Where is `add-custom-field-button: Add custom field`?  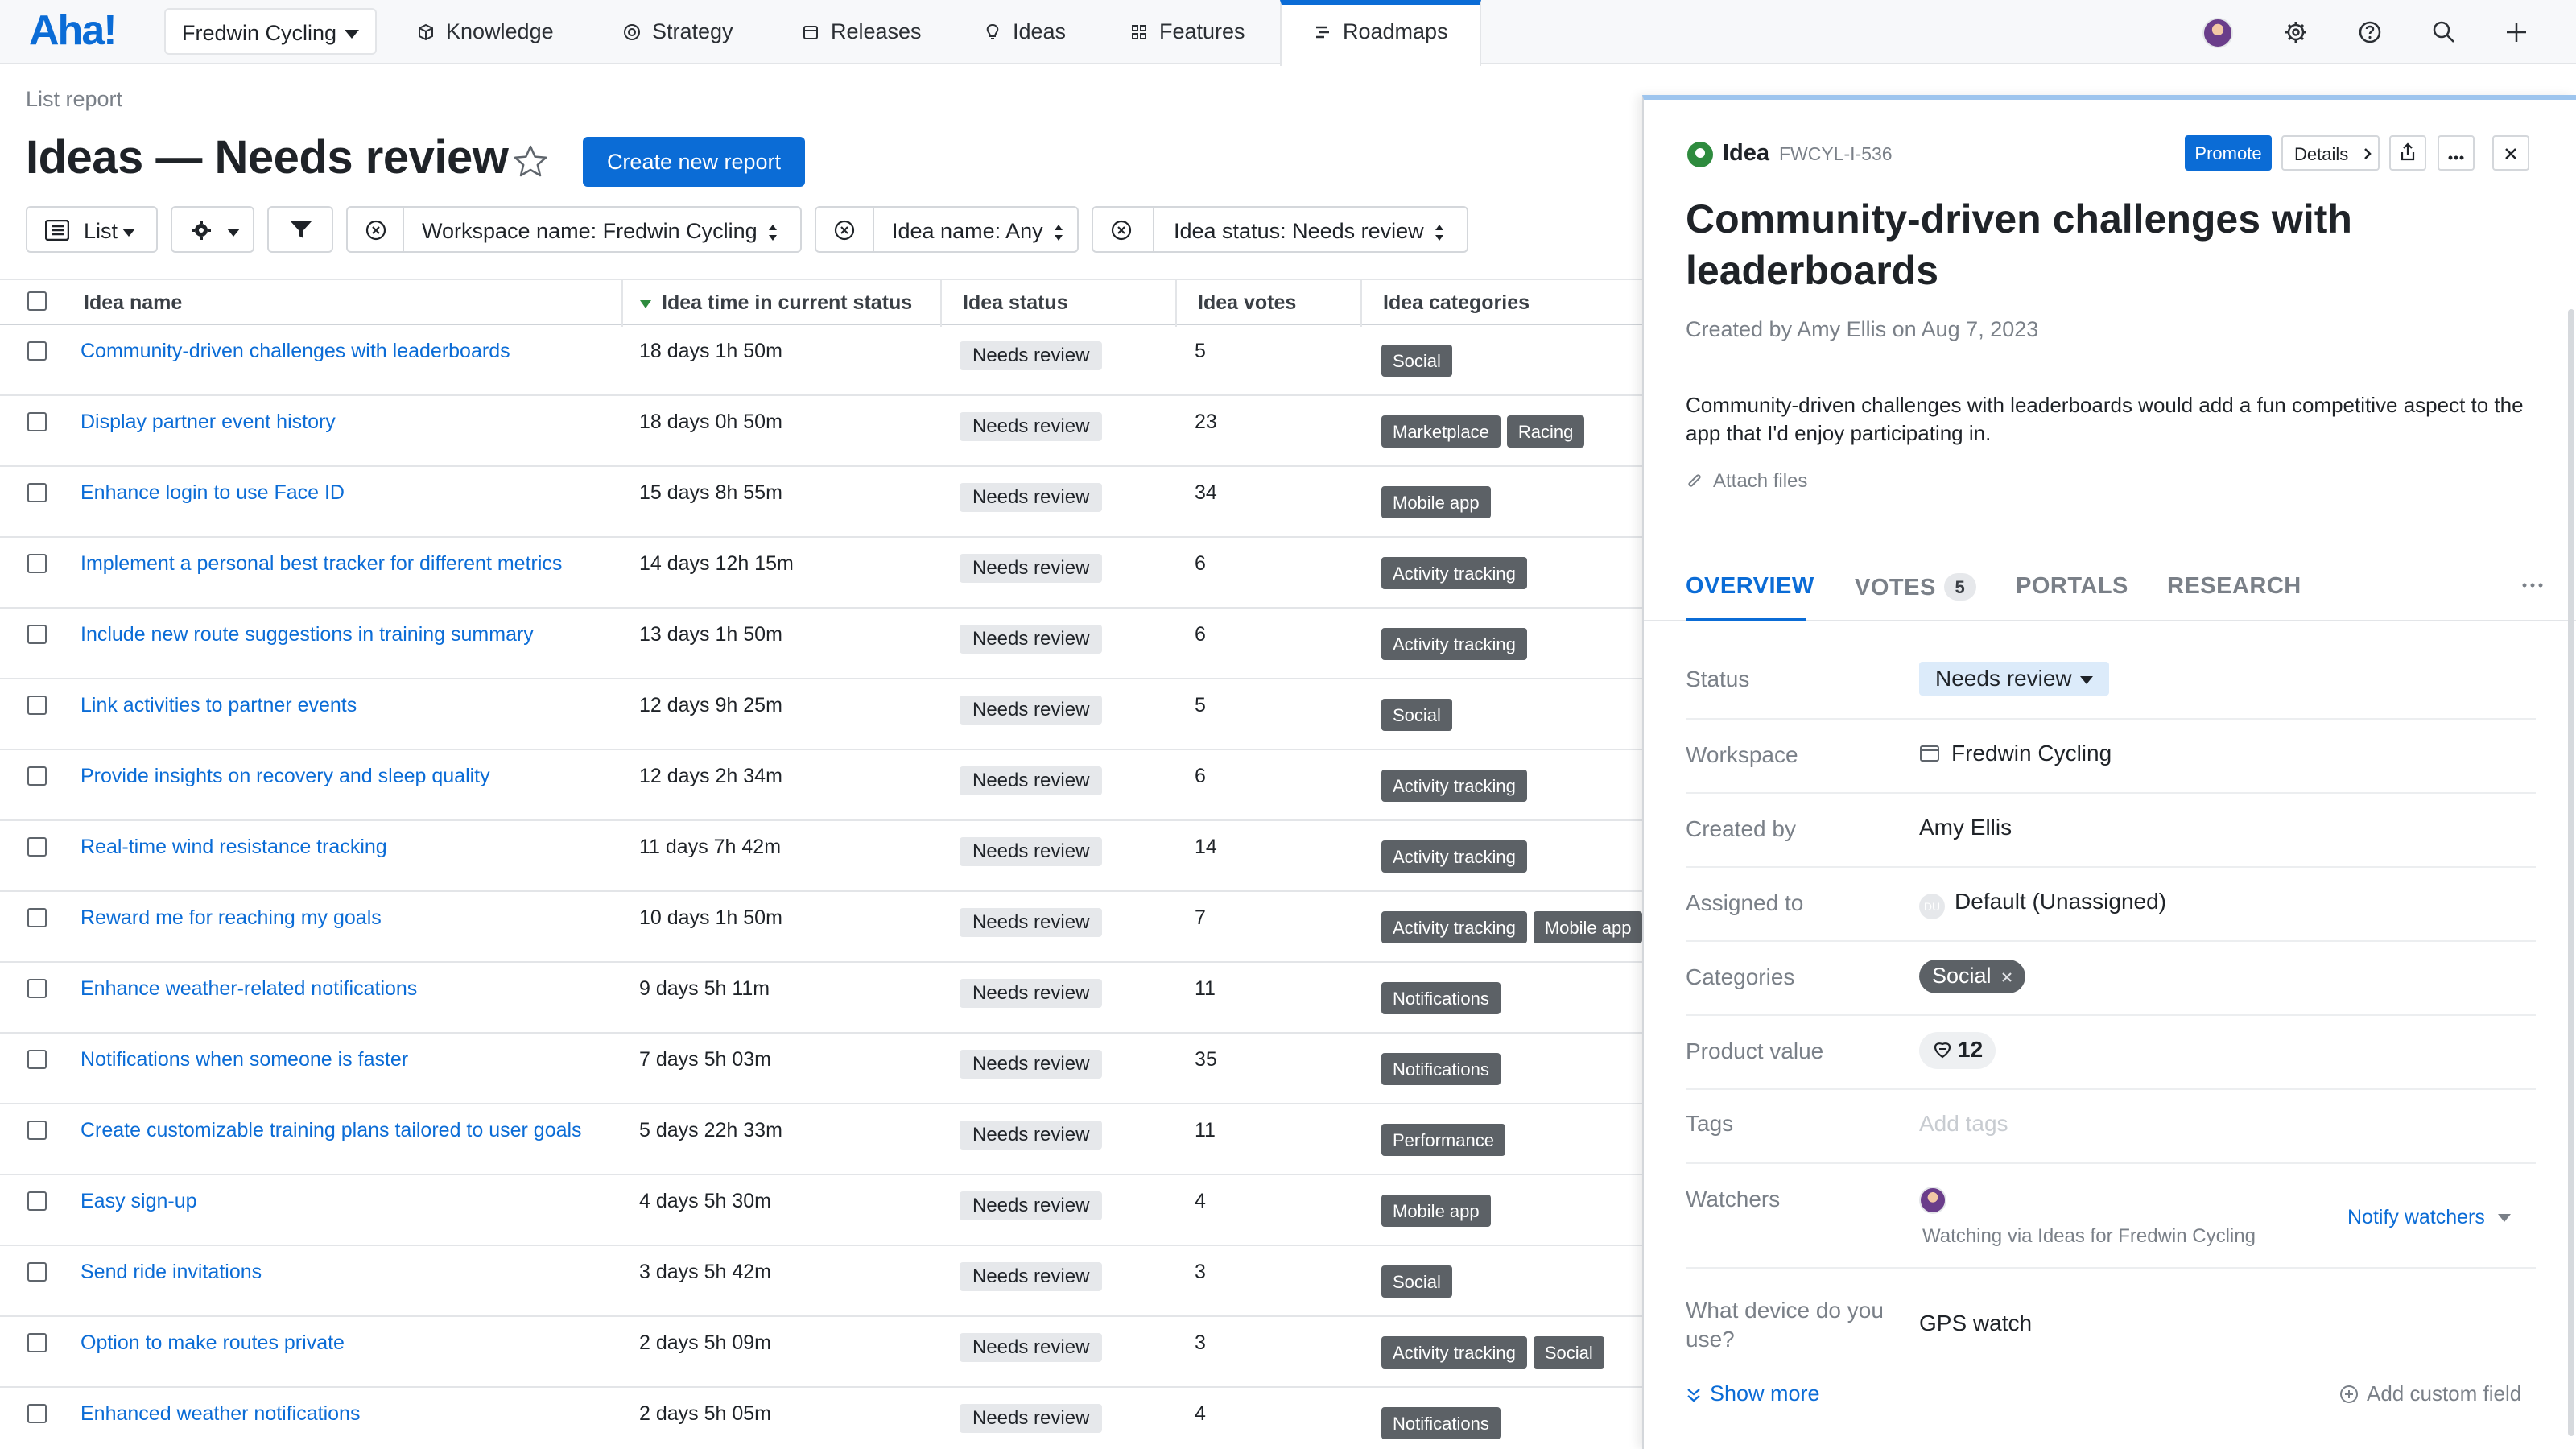 add-custom-field-button: Add custom field is located at coordinates (2430, 1393).